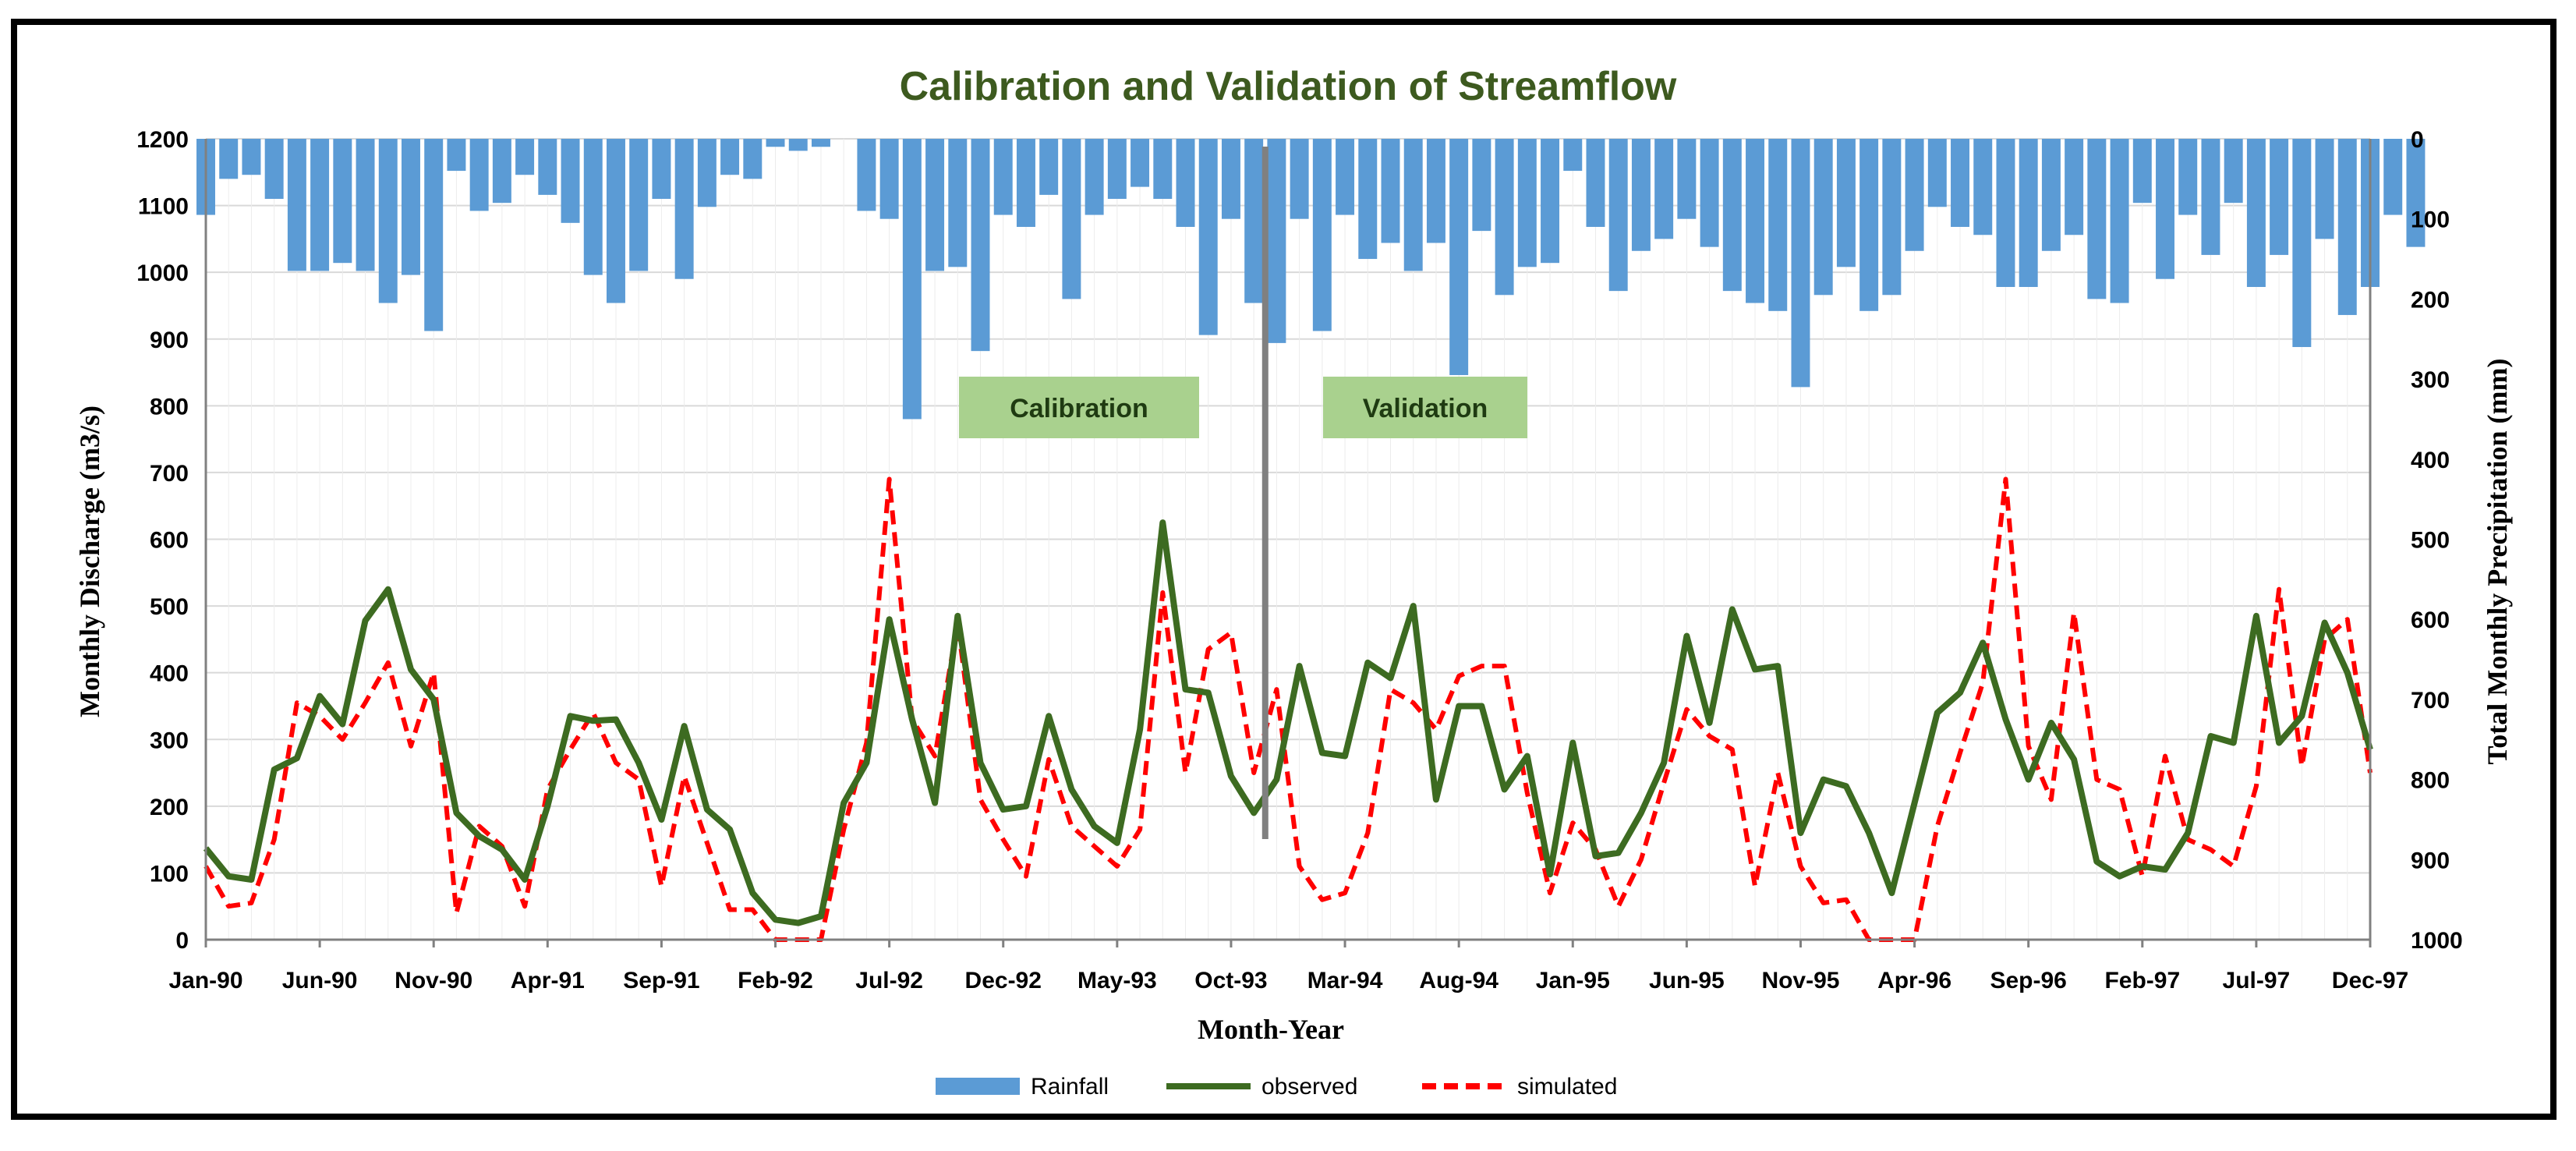 This screenshot has height=1151, width=2576. I want to click on y2-tick-label: 300, so click(2430, 380).